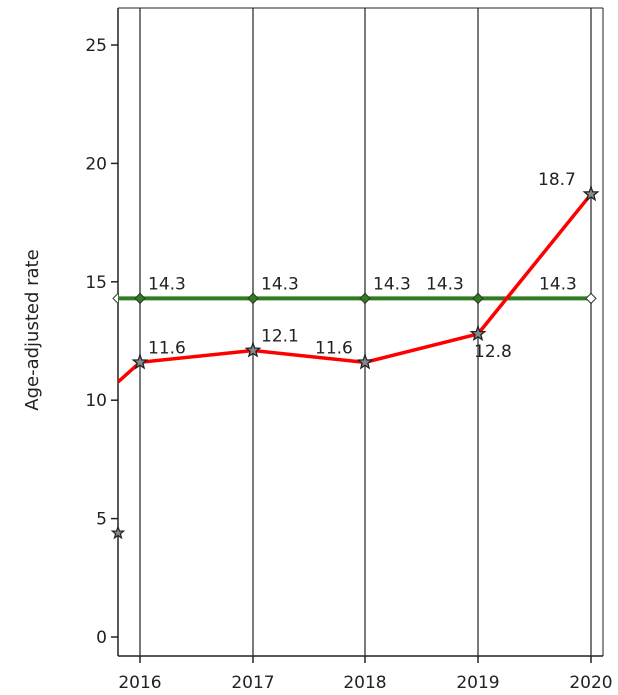  What do you see at coordinates (115, 298) in the screenshot?
I see `green-marker-edge` at bounding box center [115, 298].